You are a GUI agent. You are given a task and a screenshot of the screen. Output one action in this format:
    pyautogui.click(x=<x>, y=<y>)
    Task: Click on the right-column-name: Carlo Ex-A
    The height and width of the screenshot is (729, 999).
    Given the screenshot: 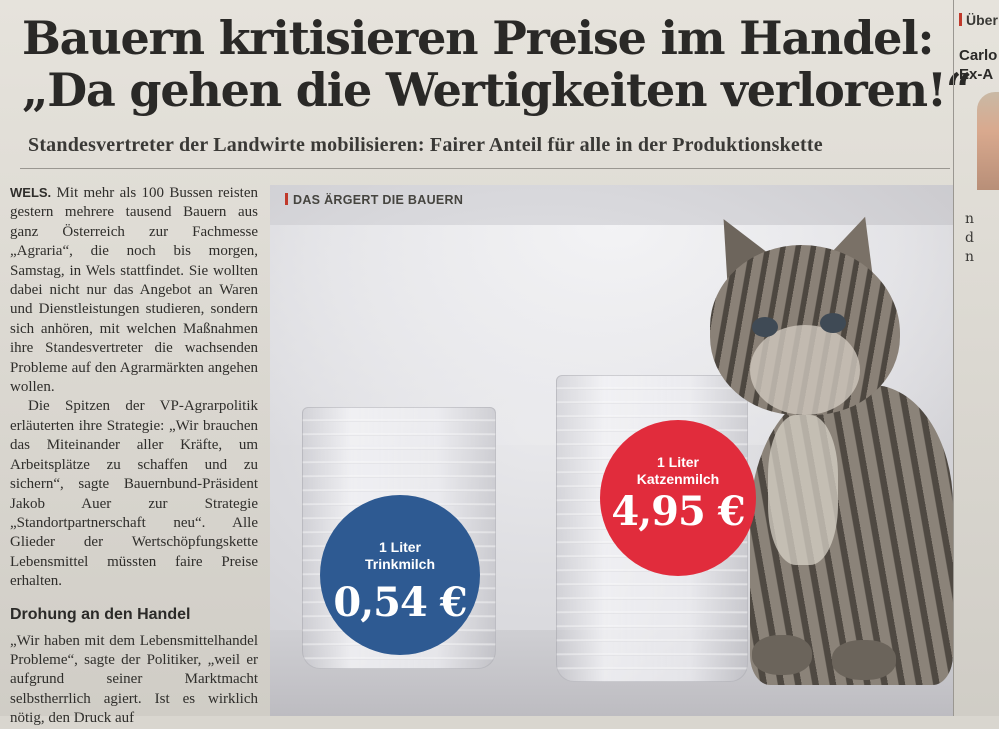 What is the action you would take?
    pyautogui.click(x=978, y=65)
    